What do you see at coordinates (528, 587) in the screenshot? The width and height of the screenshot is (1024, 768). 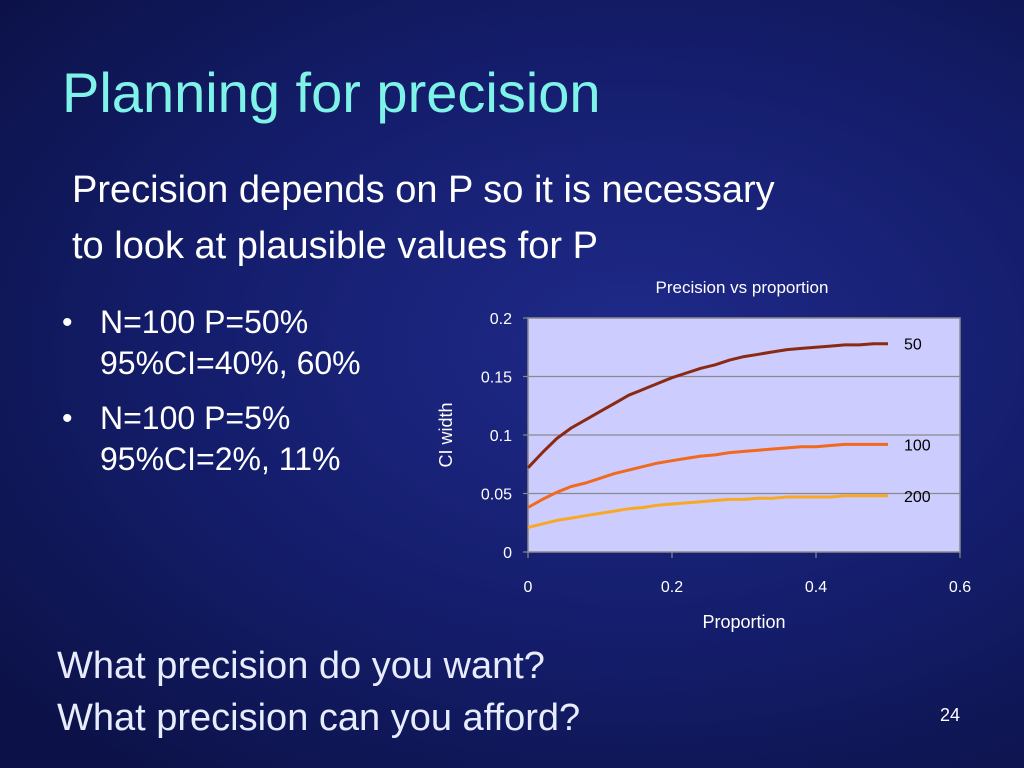 I see `x-tick-label: 0` at bounding box center [528, 587].